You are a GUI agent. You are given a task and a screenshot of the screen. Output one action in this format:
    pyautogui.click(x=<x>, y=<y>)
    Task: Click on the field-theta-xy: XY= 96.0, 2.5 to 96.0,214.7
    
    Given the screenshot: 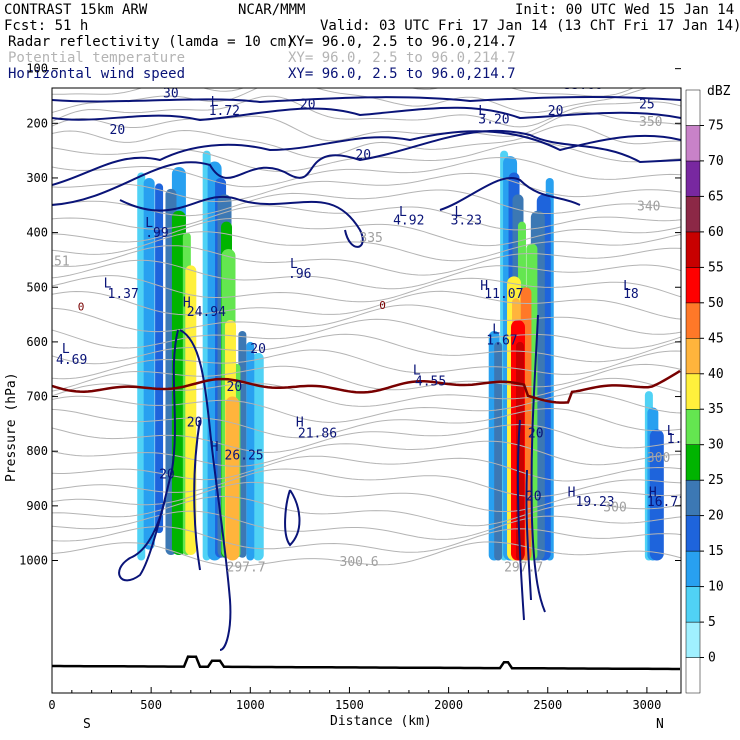 What is the action you would take?
    pyautogui.click(x=402, y=58)
    